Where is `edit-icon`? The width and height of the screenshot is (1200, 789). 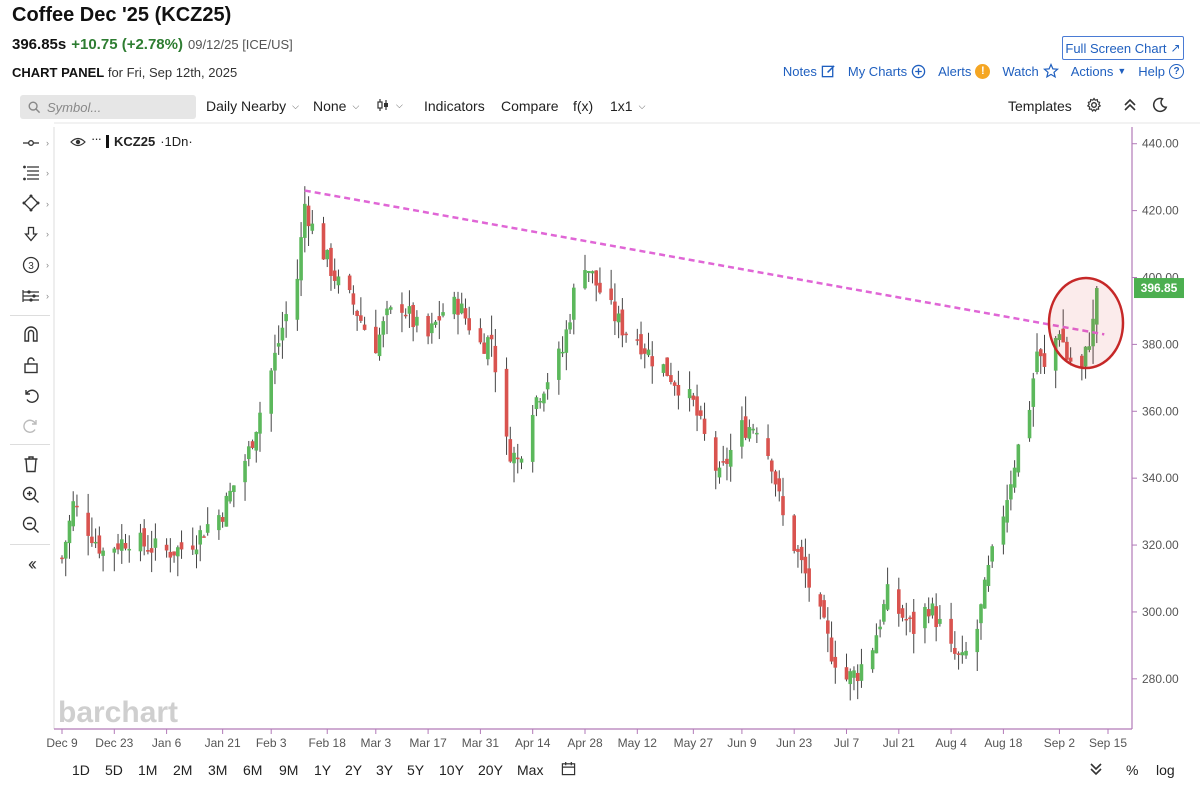
edit-icon is located at coordinates (828, 70).